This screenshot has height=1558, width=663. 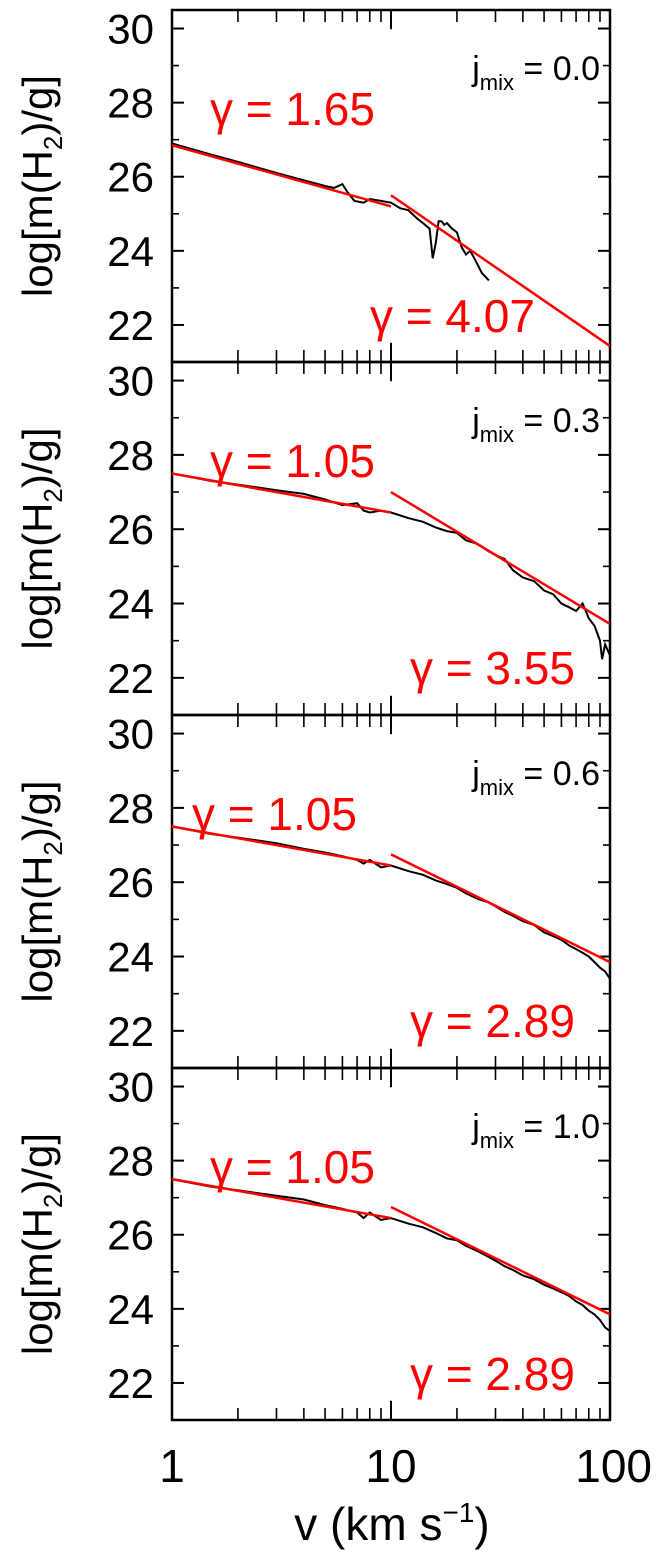 What do you see at coordinates (535, 1130) in the screenshot?
I see `jmix-label: jmix = 1.0` at bounding box center [535, 1130].